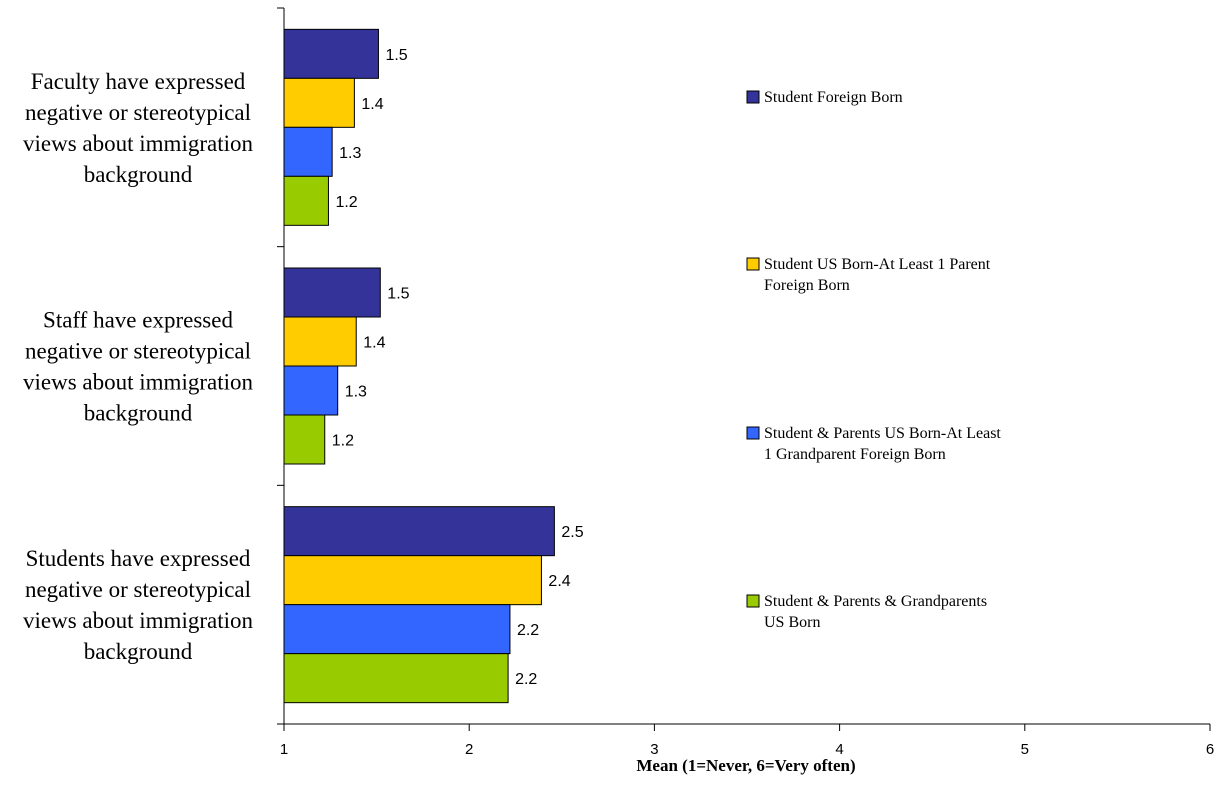 The height and width of the screenshot is (807, 1224). I want to click on legend-label: Student & Parents & Grandparents US Born, so click(875, 612).